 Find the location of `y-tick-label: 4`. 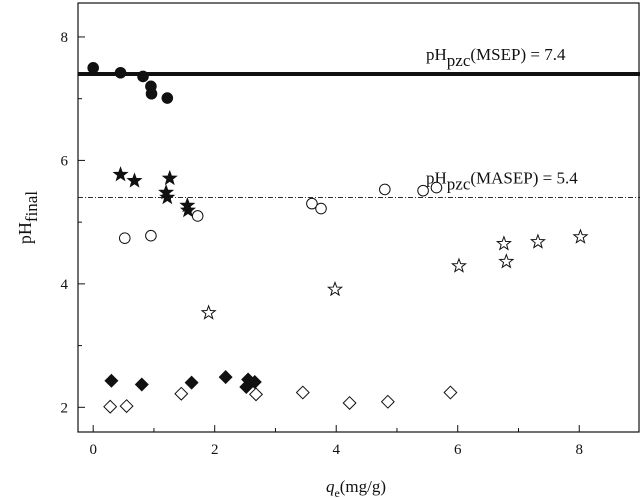

y-tick-label: 4 is located at coordinates (65, 285).